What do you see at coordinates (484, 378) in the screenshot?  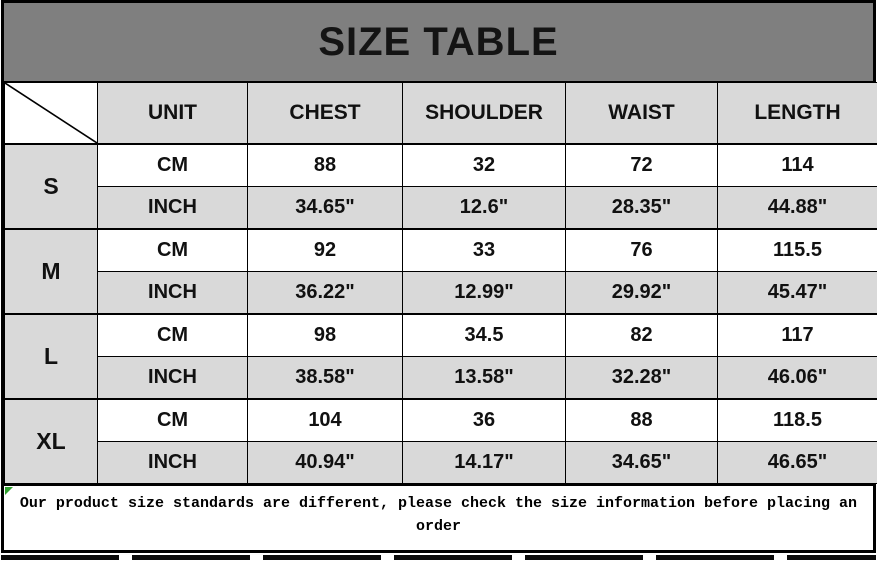 I see `value-cell: 13.58"` at bounding box center [484, 378].